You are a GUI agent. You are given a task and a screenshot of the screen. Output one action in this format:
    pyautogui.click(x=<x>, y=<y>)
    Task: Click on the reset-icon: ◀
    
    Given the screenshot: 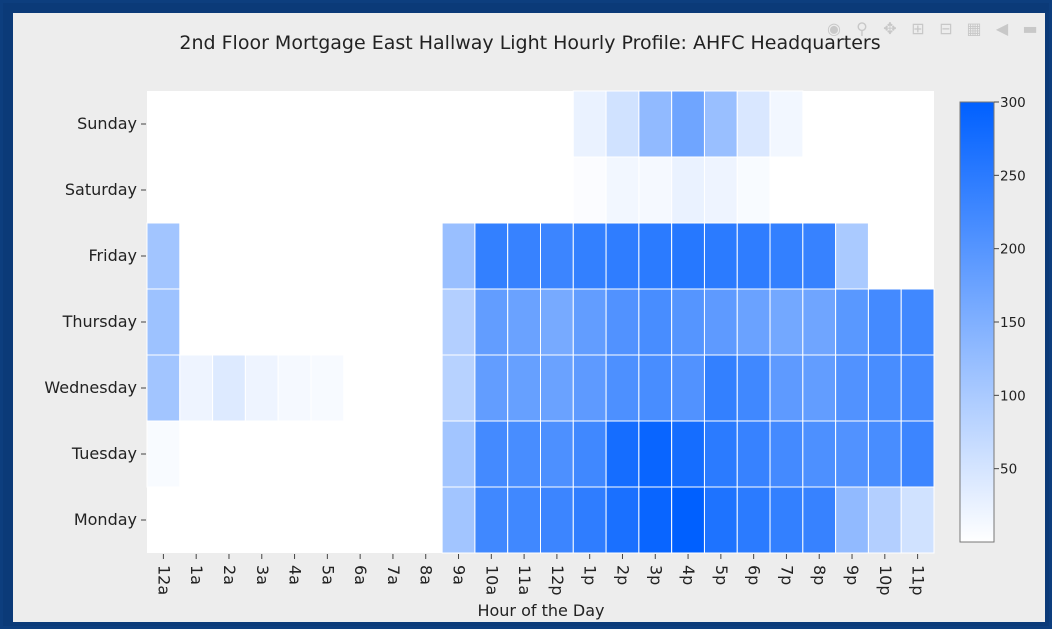 What is the action you would take?
    pyautogui.click(x=1002, y=28)
    